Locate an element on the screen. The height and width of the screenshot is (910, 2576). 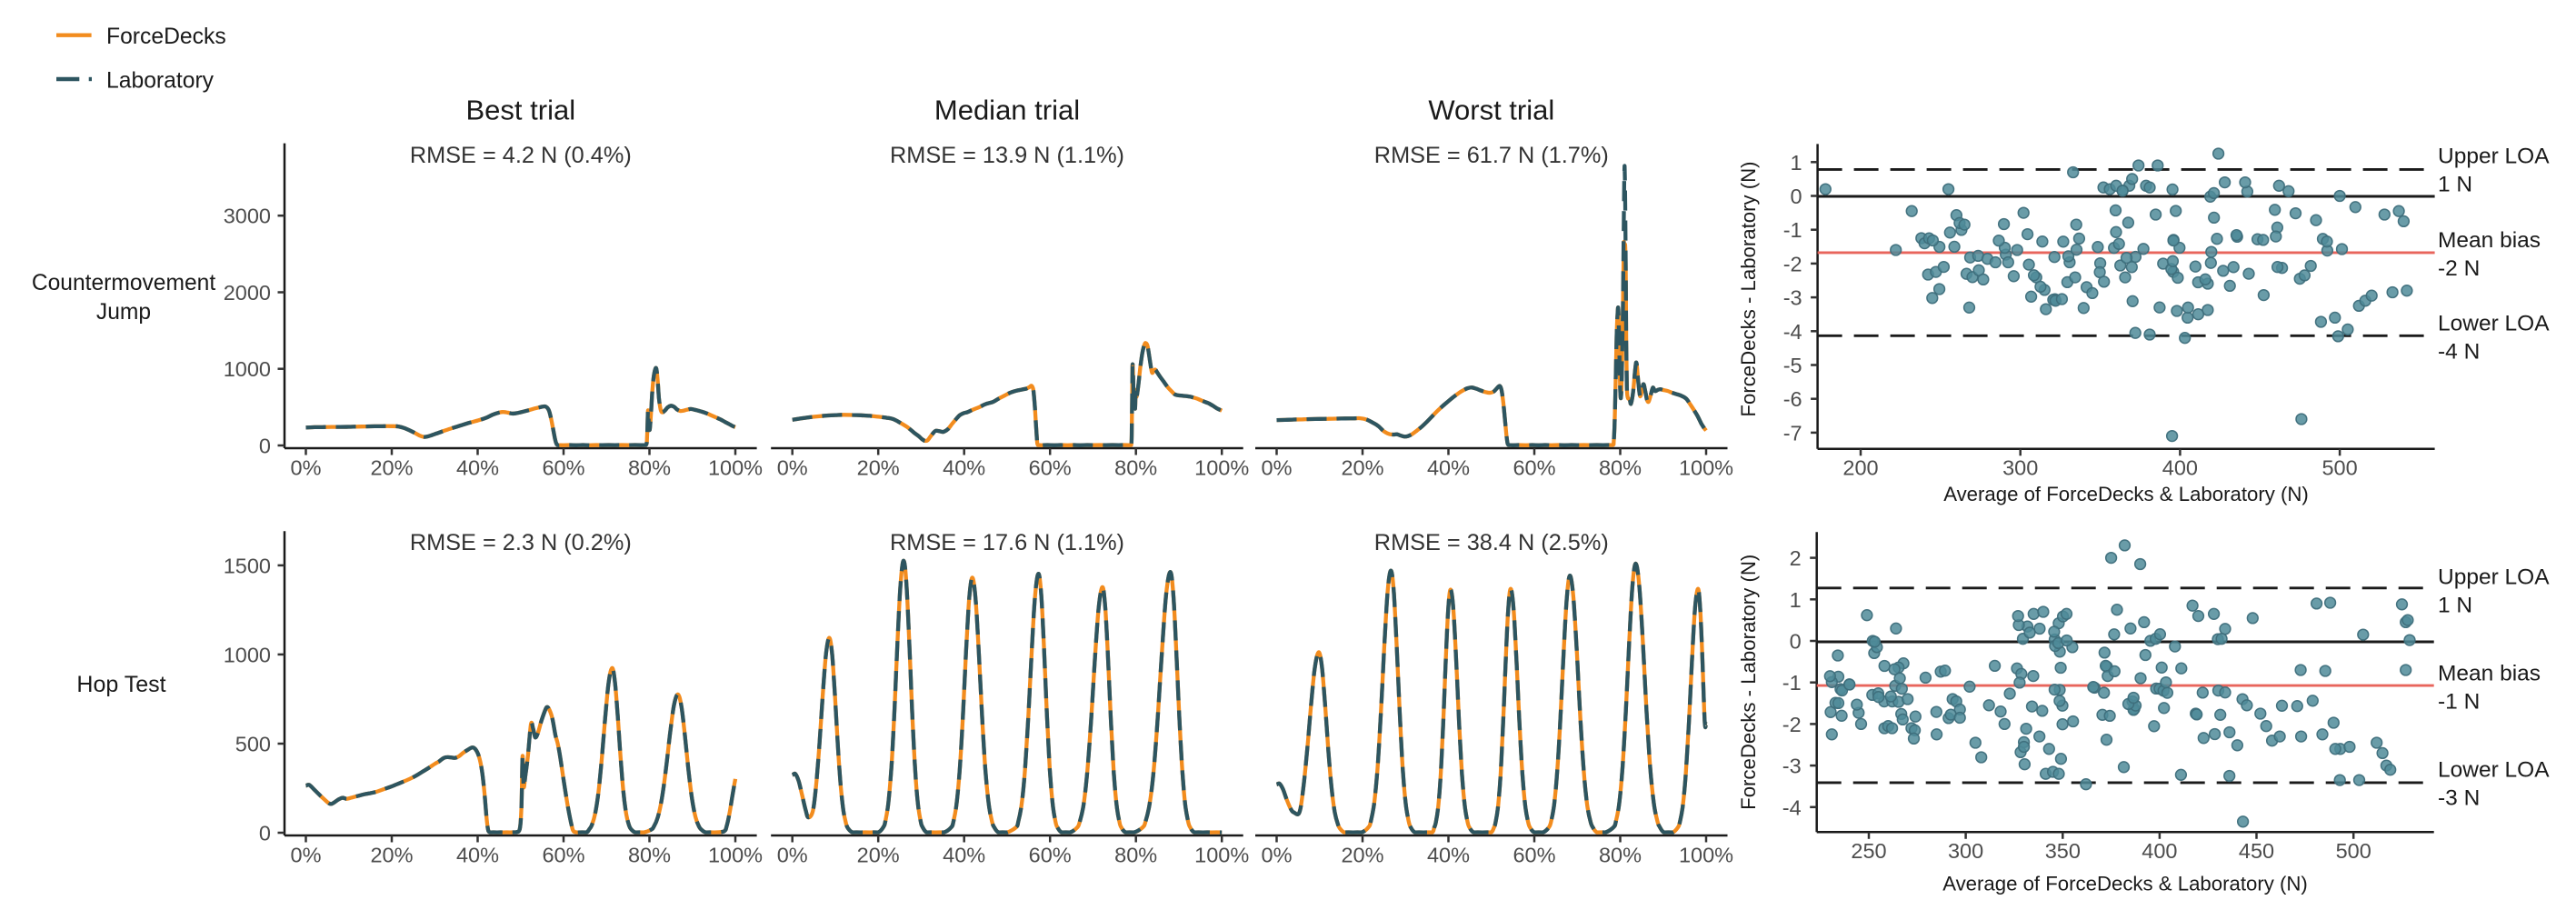
svg-text: RMSE = 2.3 N (0.2%) is located at coordinates (521, 542).